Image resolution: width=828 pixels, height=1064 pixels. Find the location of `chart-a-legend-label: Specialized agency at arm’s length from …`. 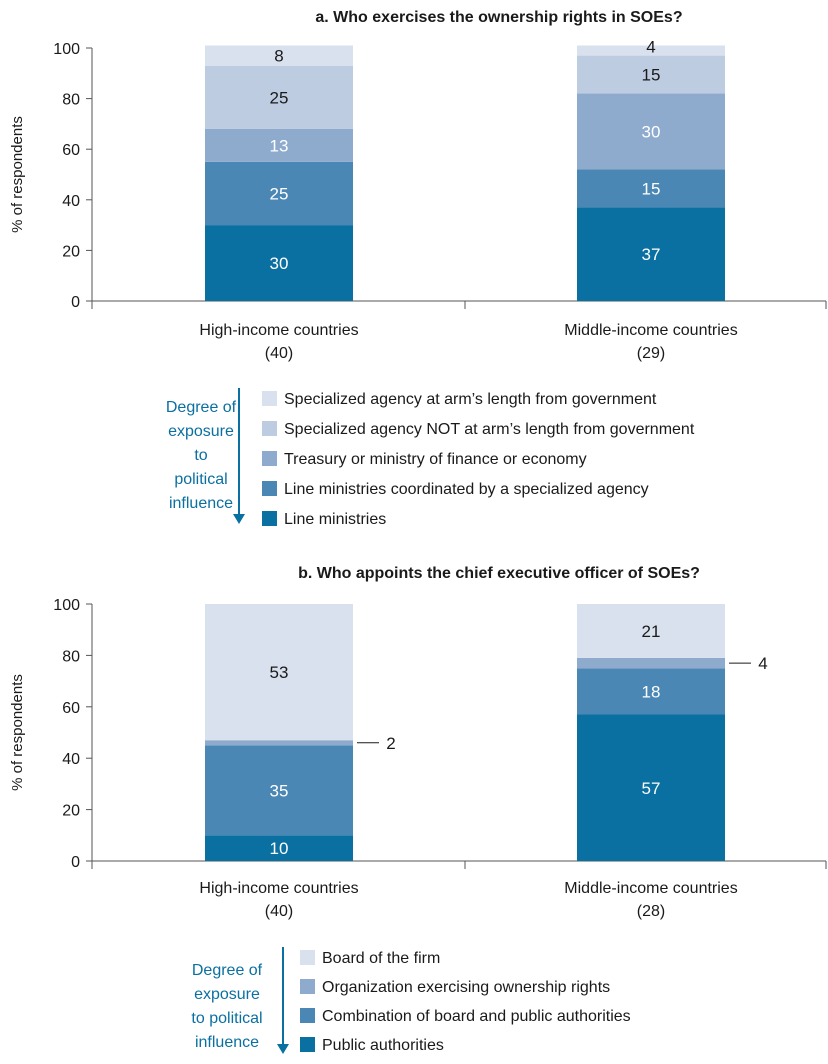

chart-a-legend-label: Specialized agency at arm’s length from … is located at coordinates (470, 399).